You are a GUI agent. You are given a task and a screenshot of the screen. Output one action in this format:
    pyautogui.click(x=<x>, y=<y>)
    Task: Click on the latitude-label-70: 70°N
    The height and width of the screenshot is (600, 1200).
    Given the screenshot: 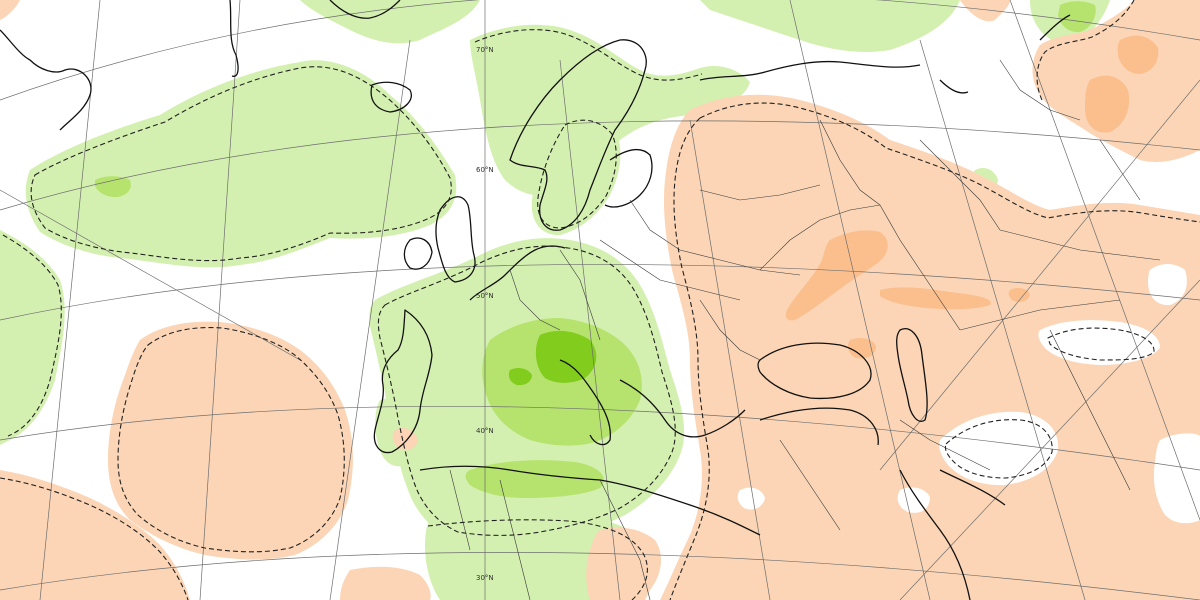 What is the action you would take?
    pyautogui.click(x=485, y=50)
    